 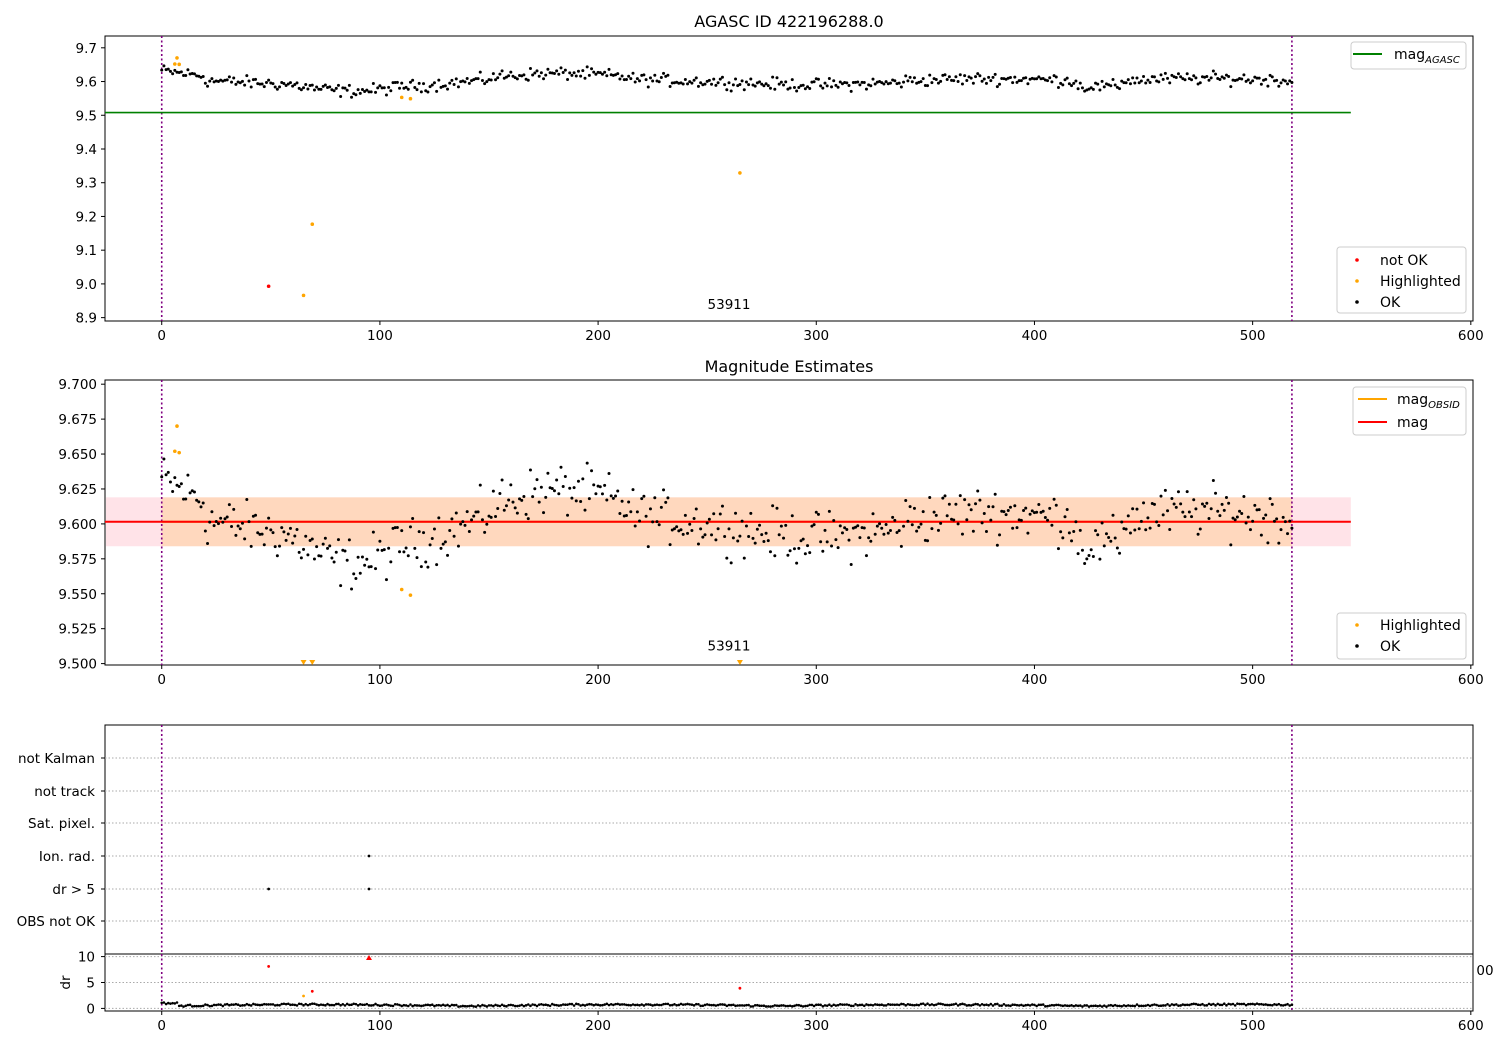 What do you see at coordinates (179, 452) in the screenshot?
I see `panel2-highlighted-point` at bounding box center [179, 452].